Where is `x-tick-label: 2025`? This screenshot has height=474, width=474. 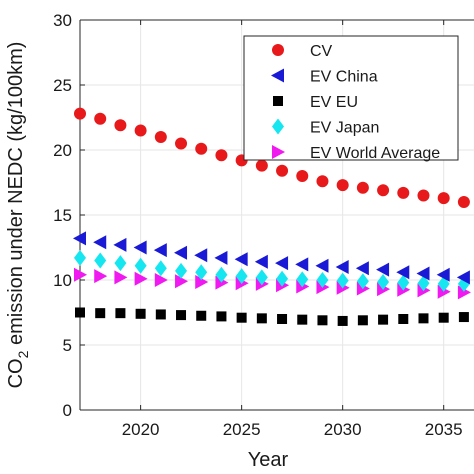
x-tick-label: 2025 is located at coordinates (242, 429).